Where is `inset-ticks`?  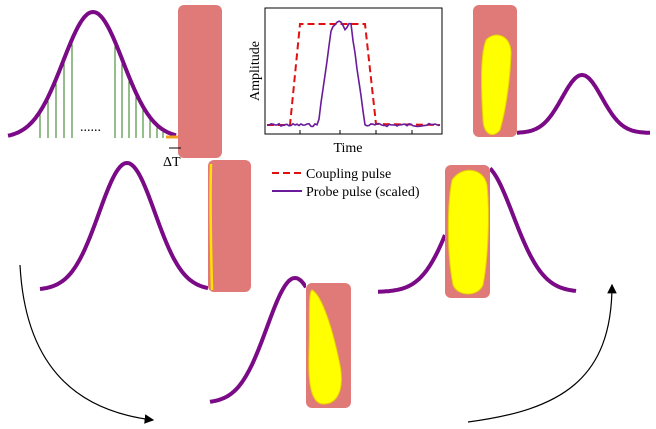
inset-ticks is located at coordinates (356, 132).